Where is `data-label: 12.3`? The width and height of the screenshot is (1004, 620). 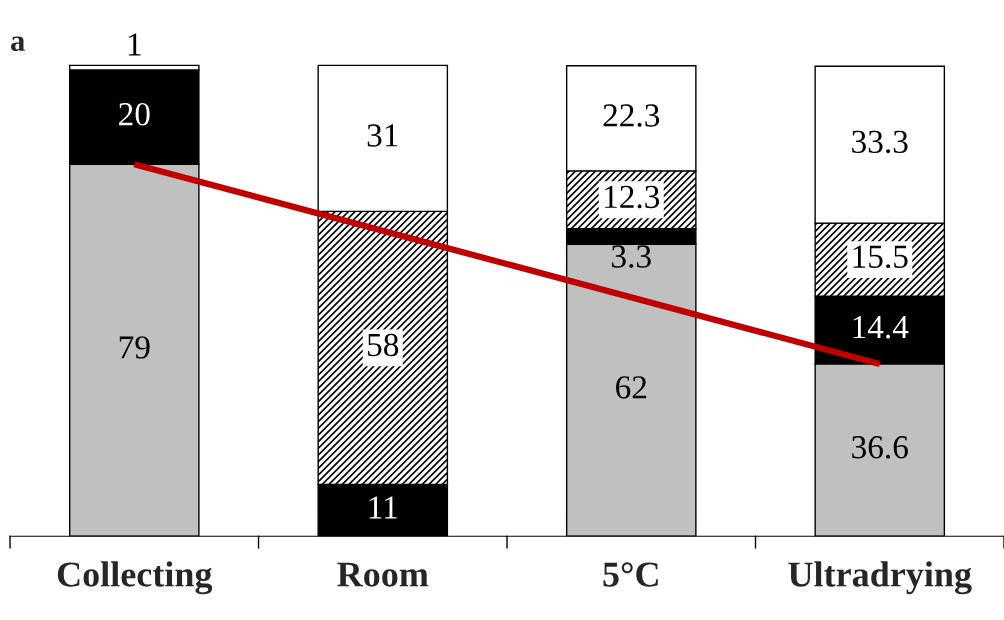
data-label: 12.3 is located at coordinates (632, 197).